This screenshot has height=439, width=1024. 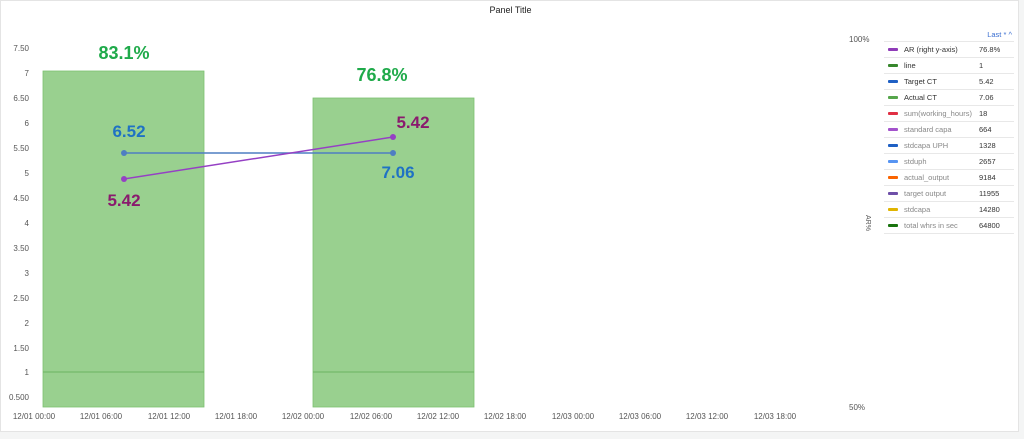 I want to click on annotation-ar-2: 76.8%, so click(x=381, y=75).